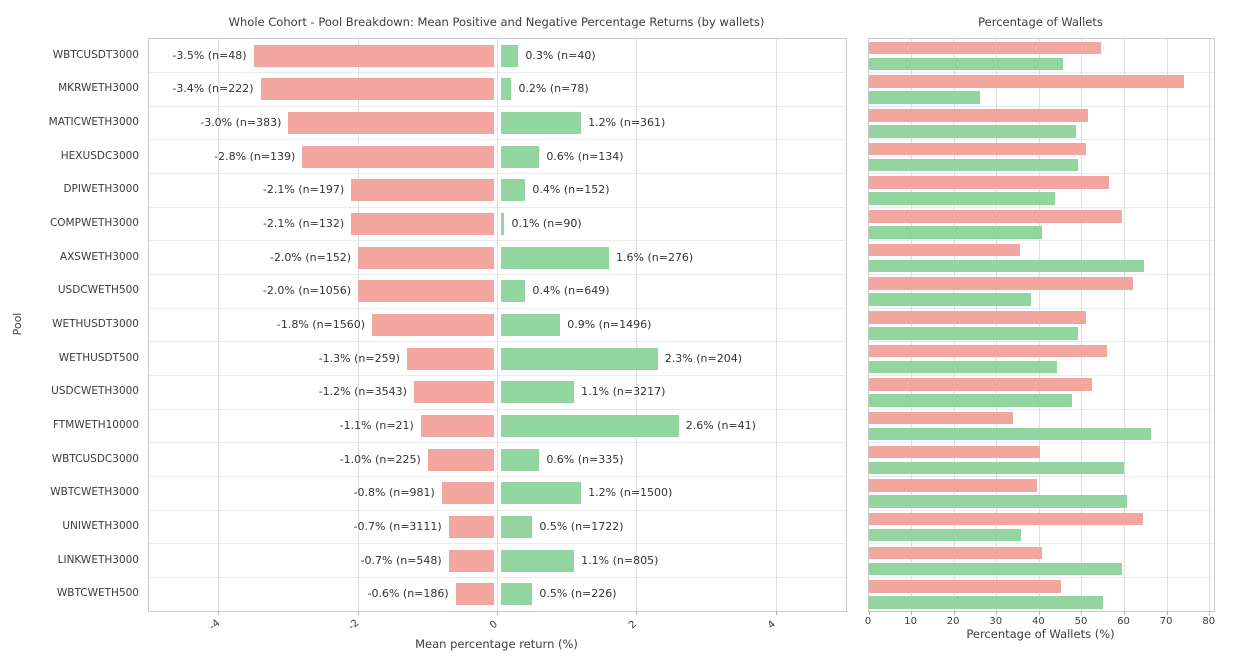 The height and width of the screenshot is (659, 1237). I want to click on x-tick-label: 0, so click(868, 621).